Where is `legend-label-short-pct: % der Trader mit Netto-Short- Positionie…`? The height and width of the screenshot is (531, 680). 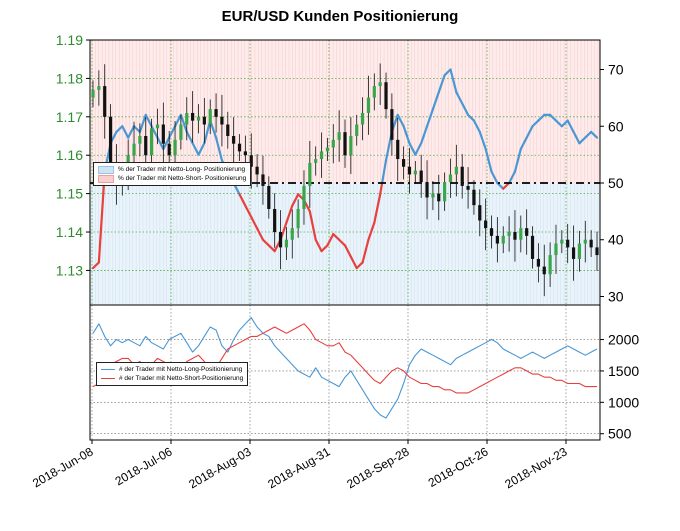 legend-label-short-pct: % der Trader mit Netto-Short- Positionie… is located at coordinates (182, 178).